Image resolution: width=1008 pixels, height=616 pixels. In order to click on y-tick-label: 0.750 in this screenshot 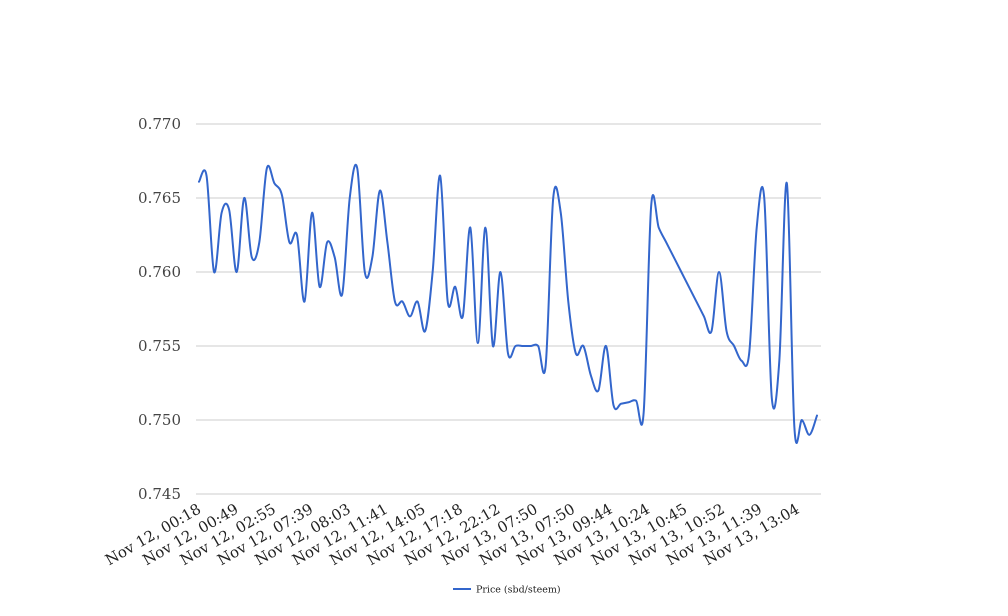, I will do `click(159, 420)`.